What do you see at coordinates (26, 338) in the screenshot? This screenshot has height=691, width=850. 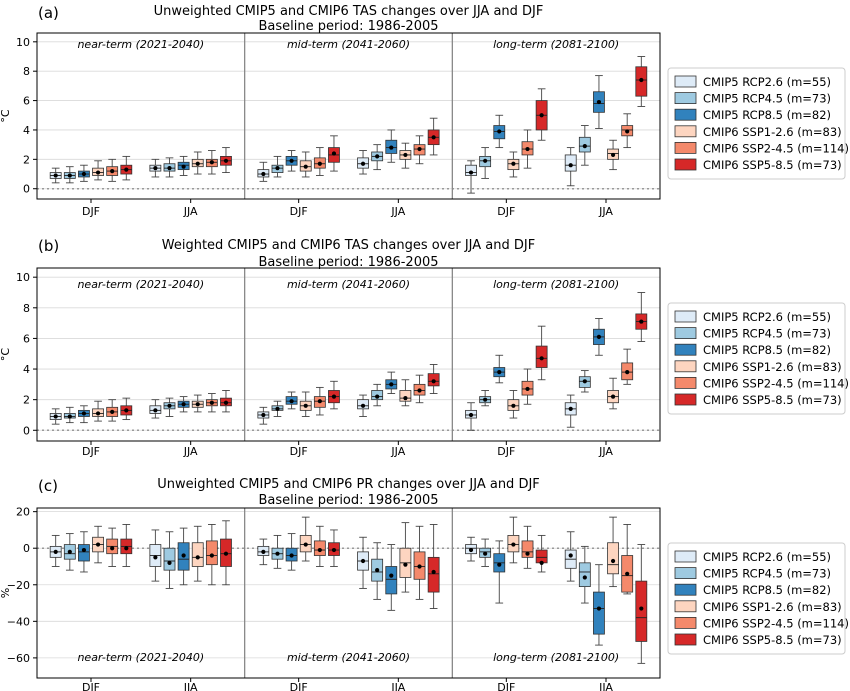 I see `y-tick-label: 6` at bounding box center [26, 338].